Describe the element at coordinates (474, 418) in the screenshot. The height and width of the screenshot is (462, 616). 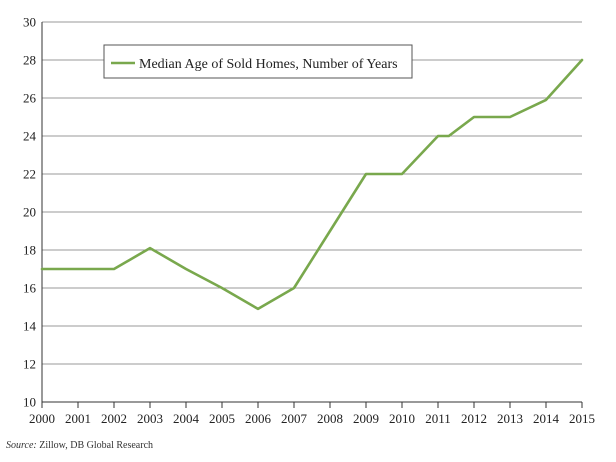
I see `x-tick-label: 2012` at that location.